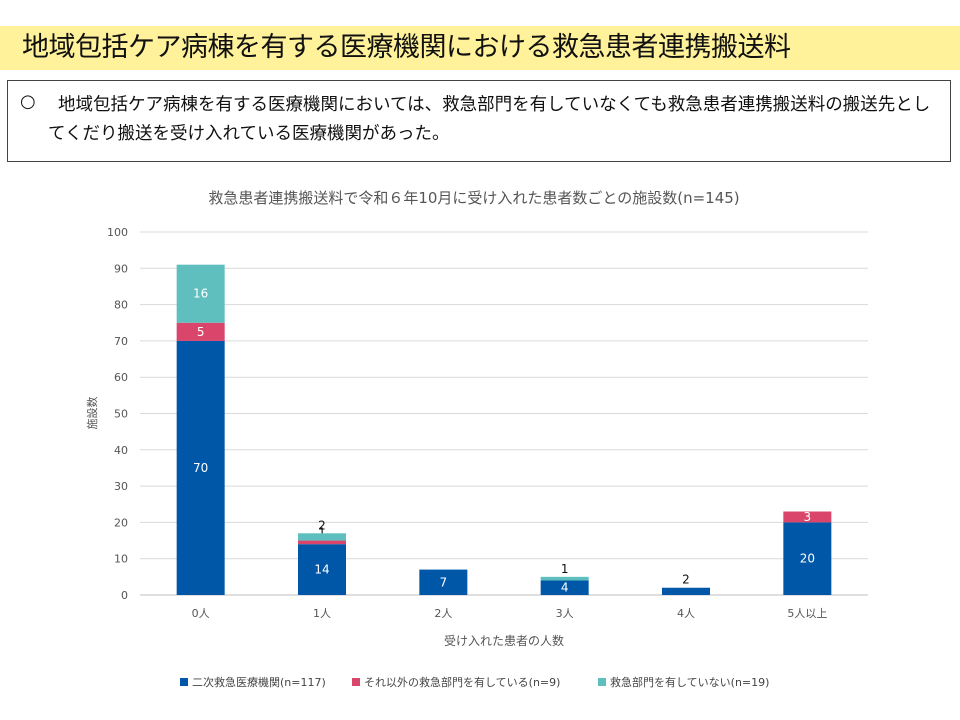 The height and width of the screenshot is (720, 960). I want to click on data-label: 5, so click(201, 332).